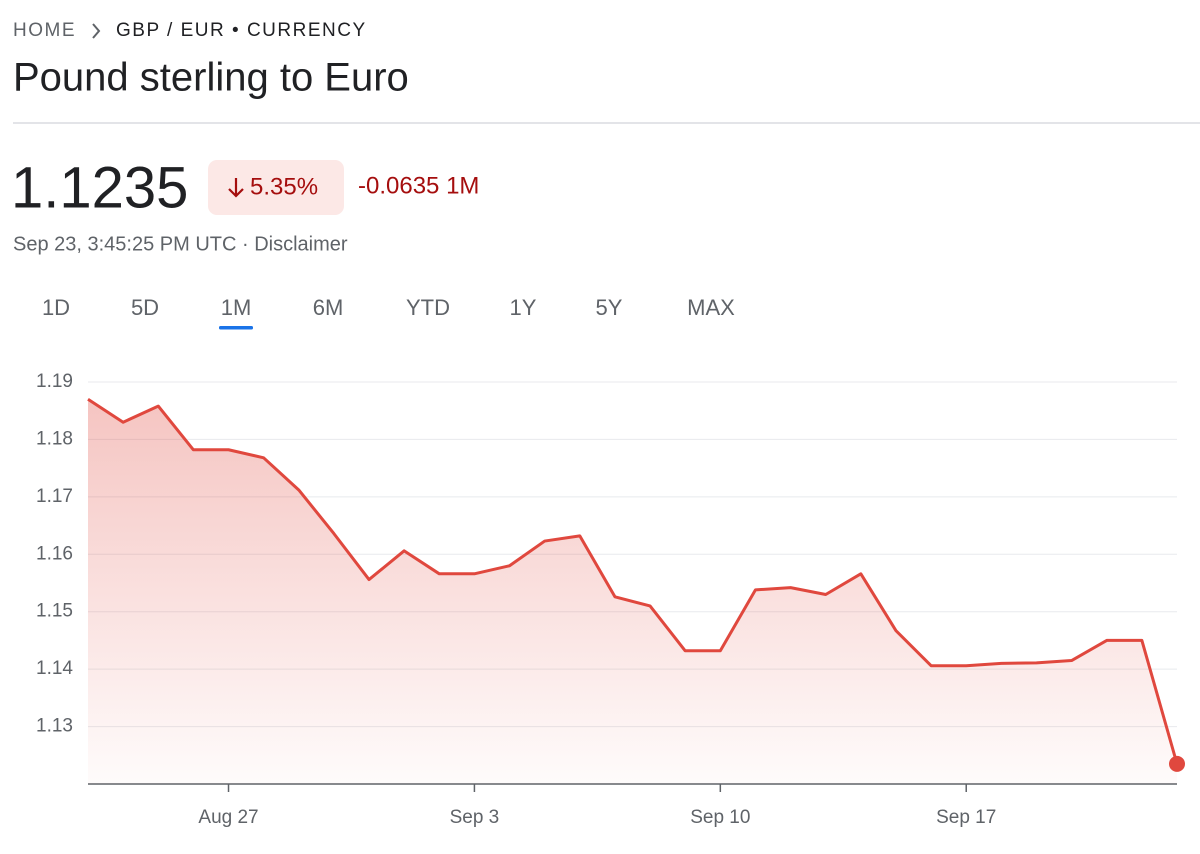  I want to click on change-badge, so click(276, 187).